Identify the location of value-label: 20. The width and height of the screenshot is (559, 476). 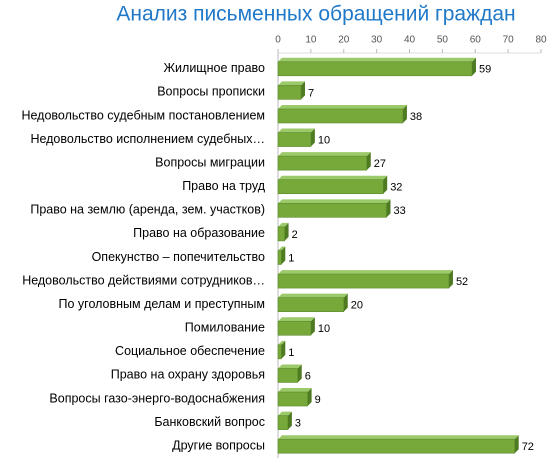
(357, 306).